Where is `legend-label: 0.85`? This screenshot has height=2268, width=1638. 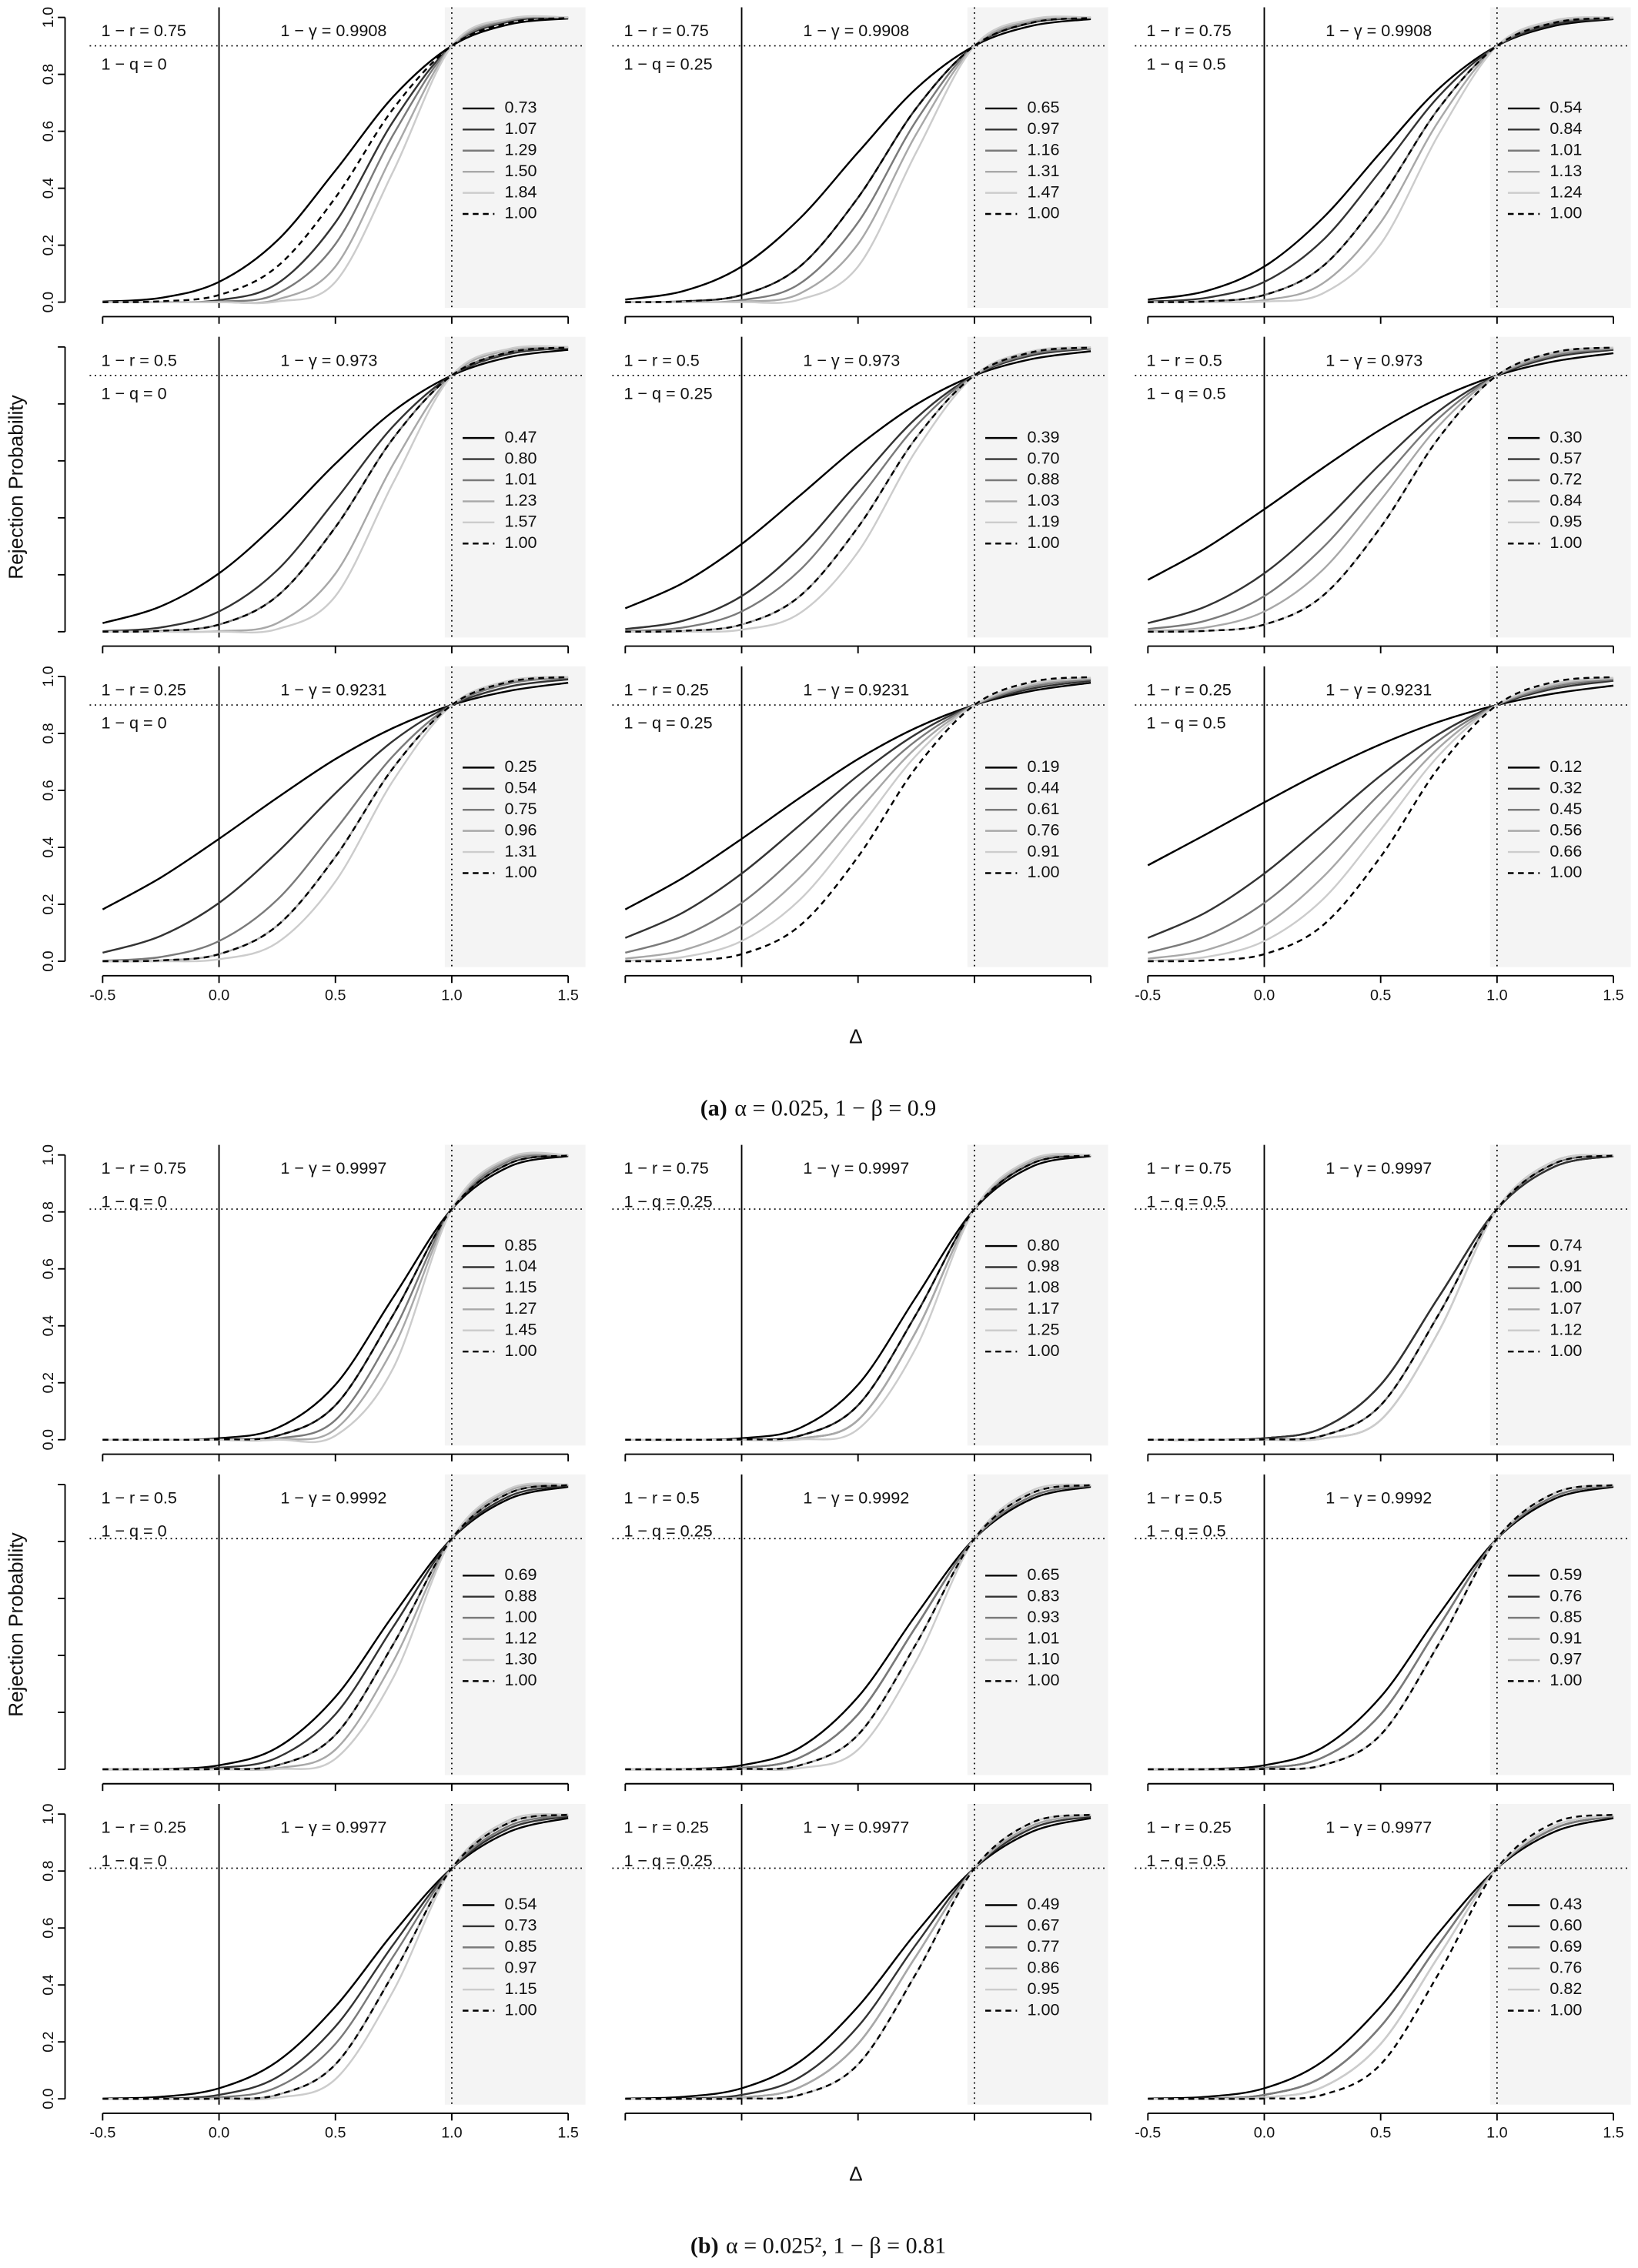 legend-label: 0.85 is located at coordinates (520, 1244).